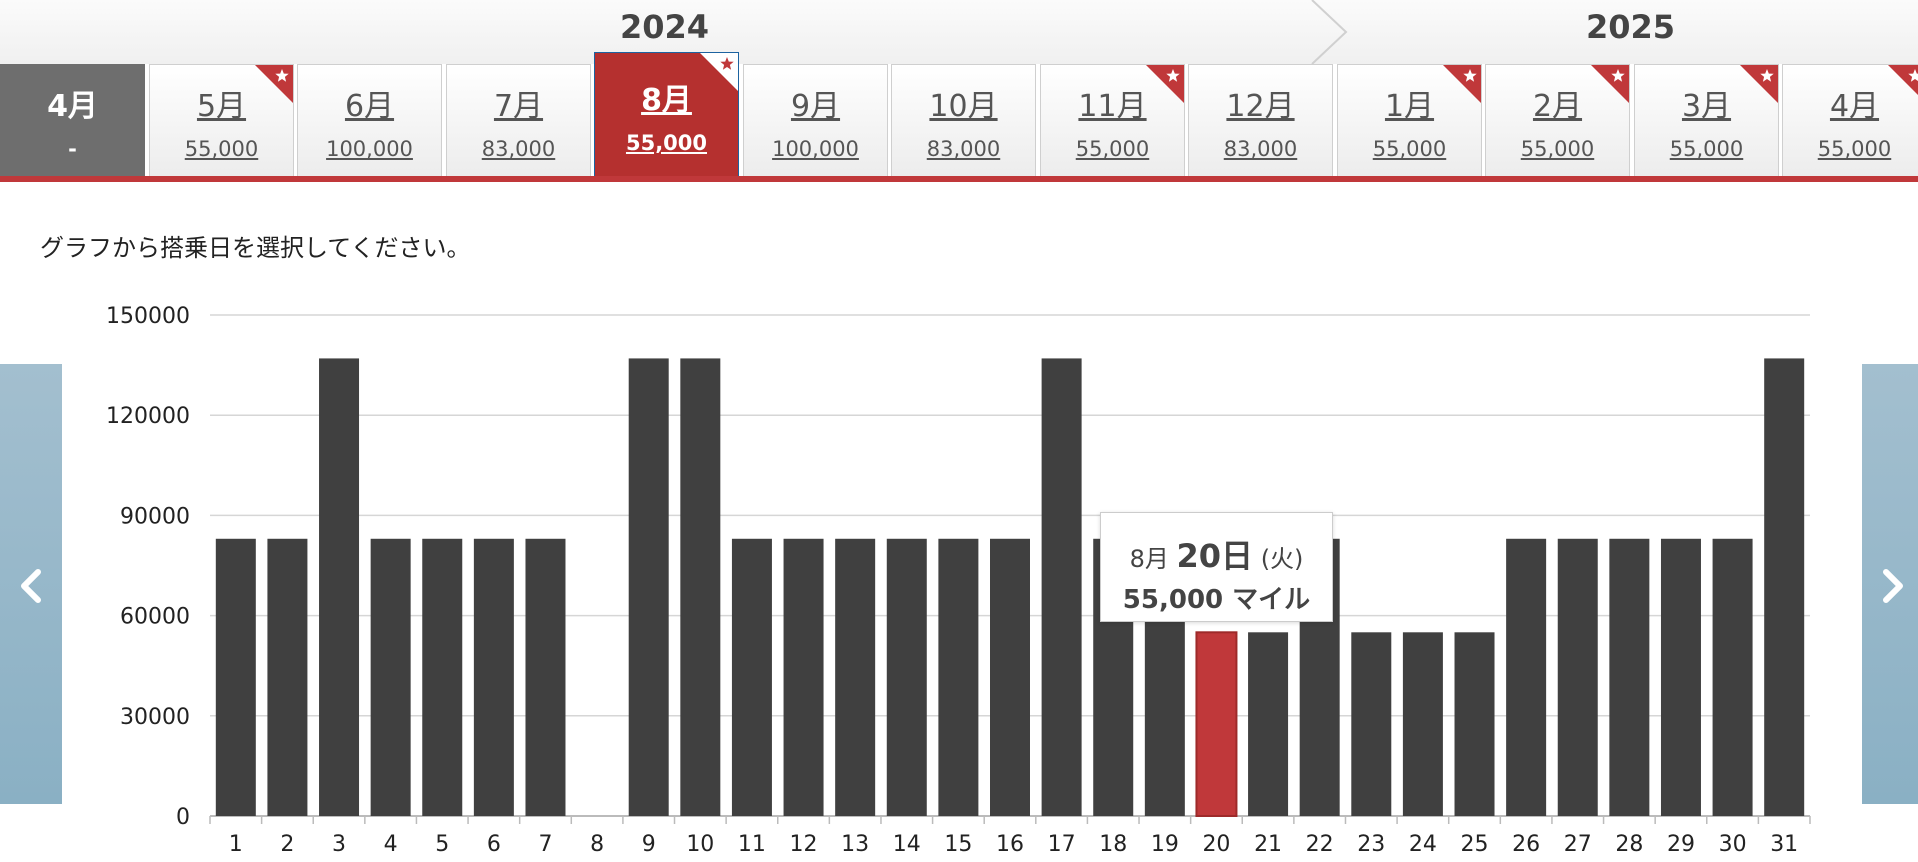 The width and height of the screenshot is (1918, 862). I want to click on x-tick-label: 25, so click(1475, 844).